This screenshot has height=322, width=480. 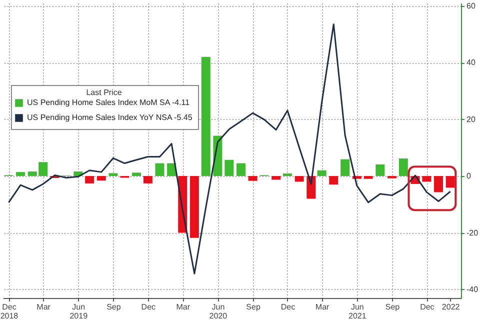 What do you see at coordinates (108, 102) in the screenshot?
I see `legend-label: US Pending Home Sales Index MoM SA -4.11` at bounding box center [108, 102].